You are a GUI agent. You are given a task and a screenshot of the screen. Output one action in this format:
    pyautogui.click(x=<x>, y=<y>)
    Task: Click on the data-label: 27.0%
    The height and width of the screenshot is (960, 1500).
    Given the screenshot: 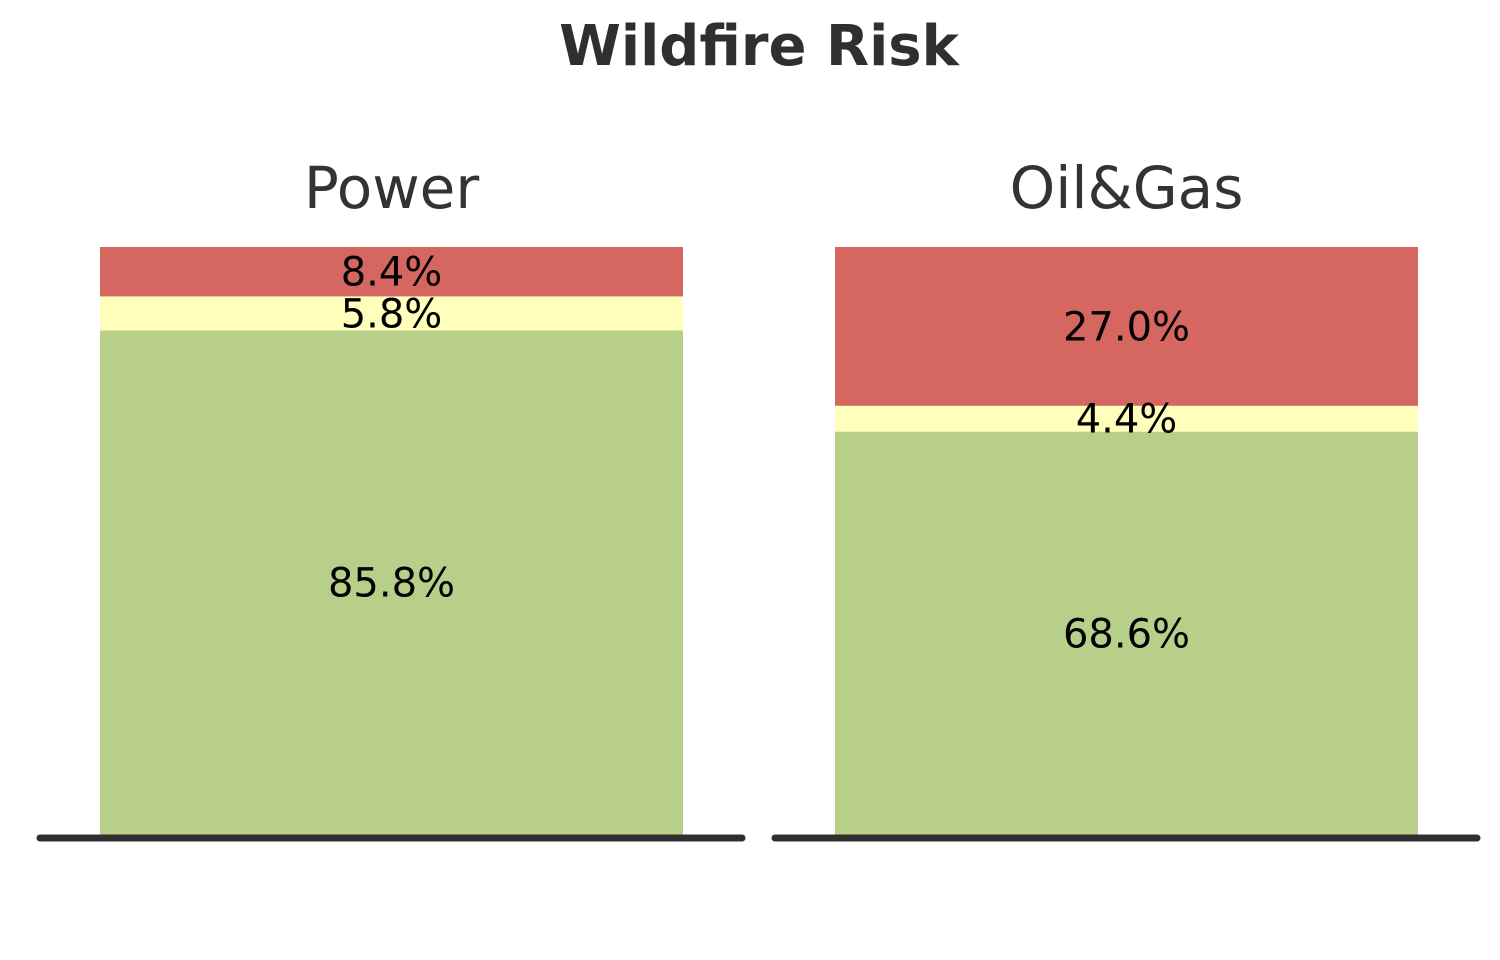 What is the action you would take?
    pyautogui.click(x=1126, y=327)
    